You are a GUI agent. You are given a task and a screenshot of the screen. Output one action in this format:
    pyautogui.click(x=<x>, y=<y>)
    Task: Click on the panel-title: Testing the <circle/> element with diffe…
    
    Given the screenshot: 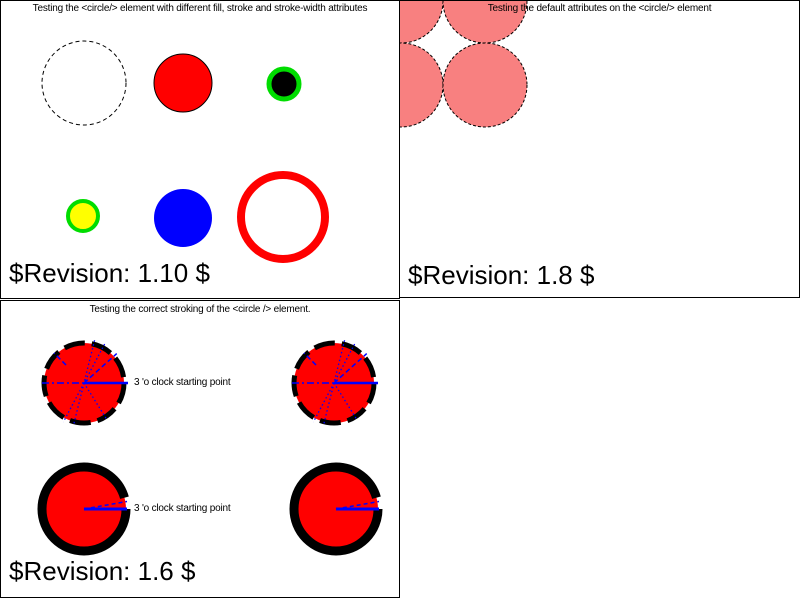 What is the action you would take?
    pyautogui.click(x=200, y=8)
    